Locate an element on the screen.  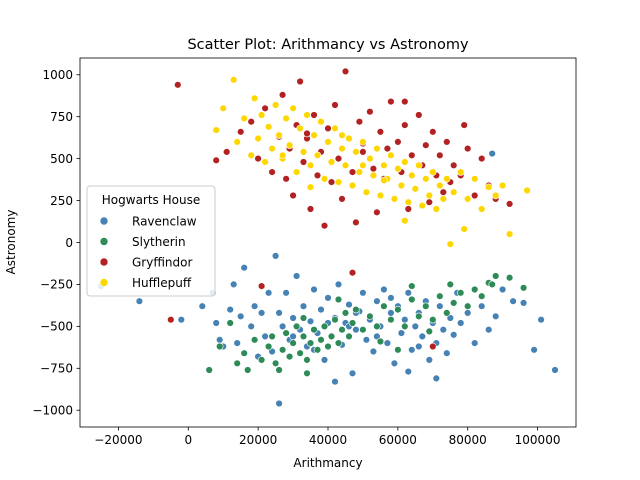
y-tick-label-5: 250 is located at coordinates (61, 201).